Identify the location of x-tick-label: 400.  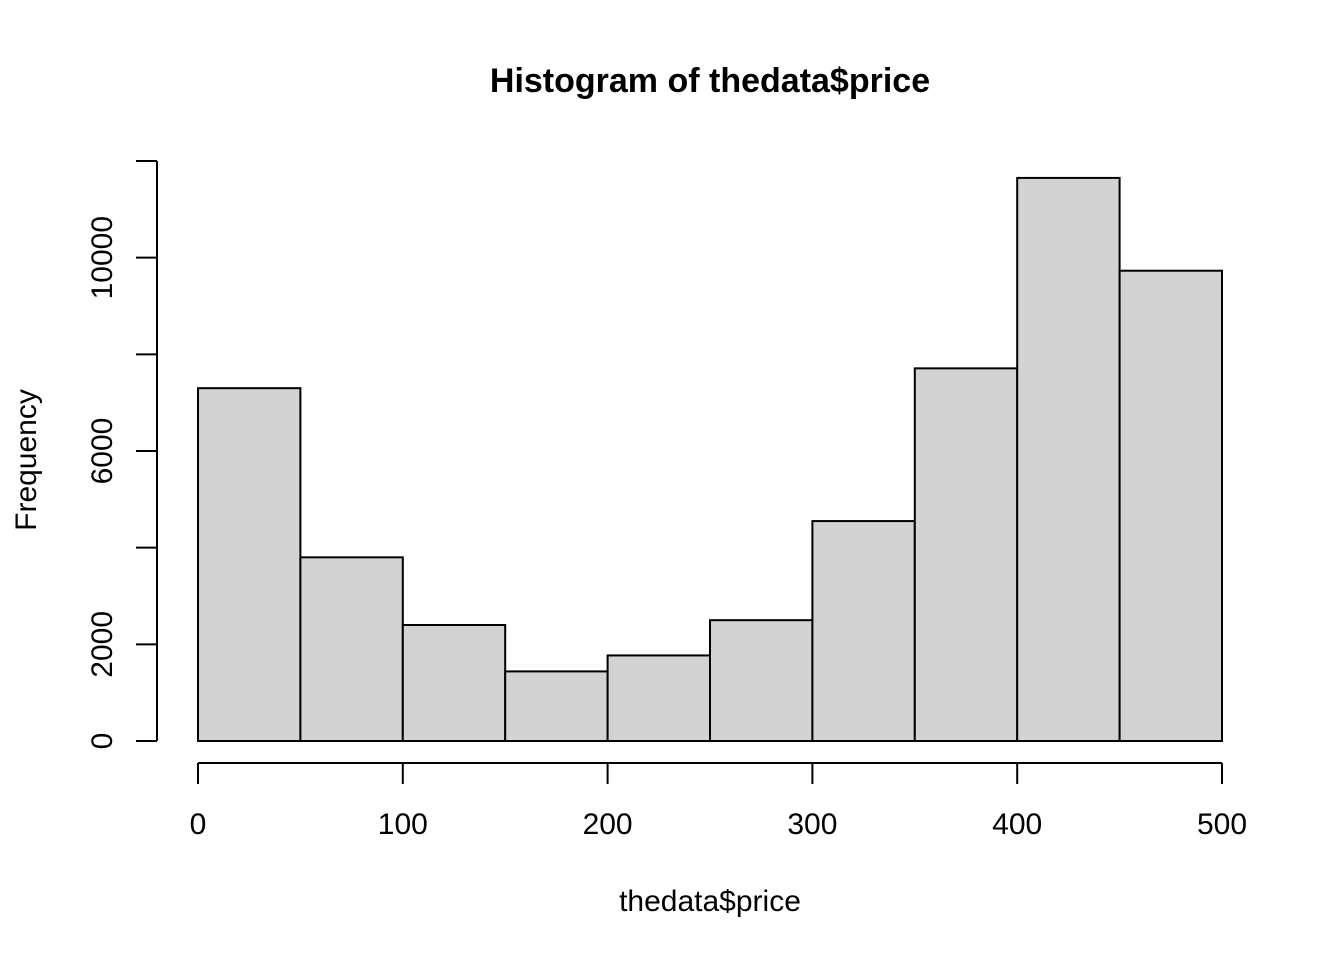
(1017, 824).